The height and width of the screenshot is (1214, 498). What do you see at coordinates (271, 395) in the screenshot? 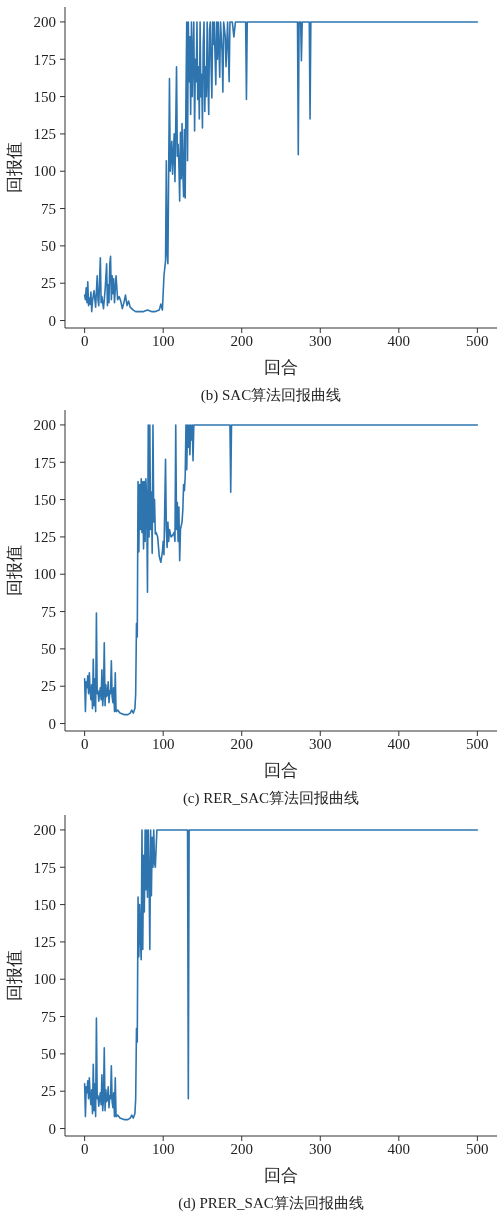
I see `text: (b) SAC算法回报曲线` at bounding box center [271, 395].